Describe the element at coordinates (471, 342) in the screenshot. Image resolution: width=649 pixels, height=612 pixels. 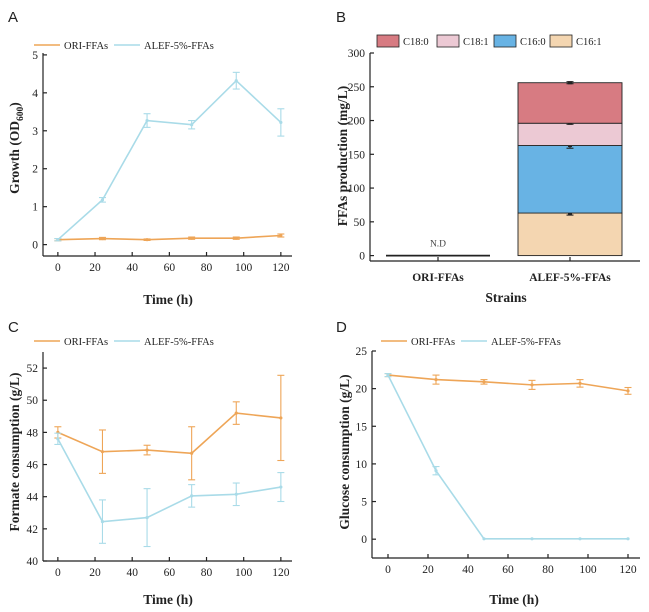
I see `legend-d: ORI-FFAs ALEF-5%-FFAs` at that location.